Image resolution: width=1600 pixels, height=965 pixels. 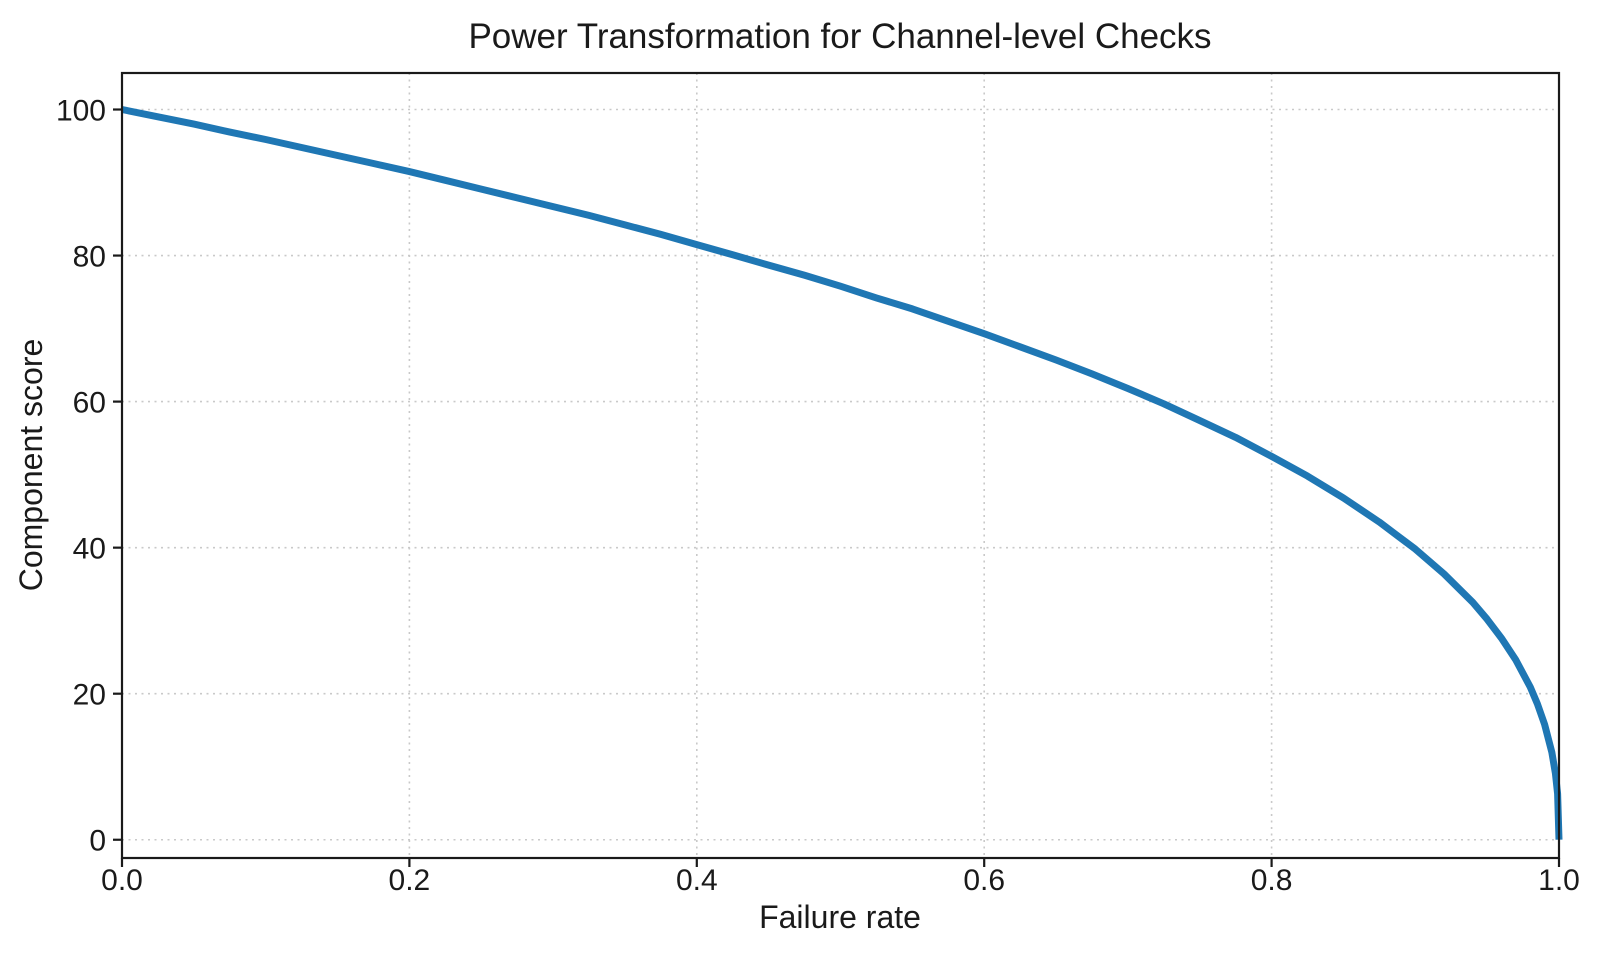 I want to click on x-tick-label: 1.0, so click(x=1559, y=880).